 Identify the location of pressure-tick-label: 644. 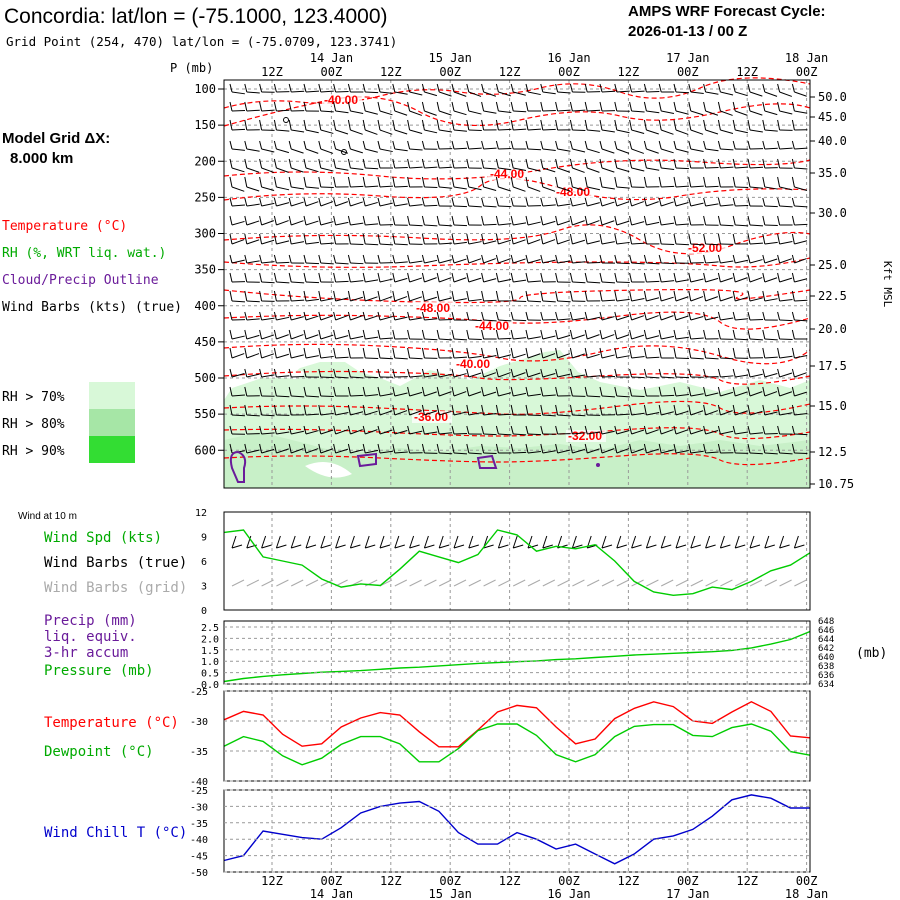
(826, 640).